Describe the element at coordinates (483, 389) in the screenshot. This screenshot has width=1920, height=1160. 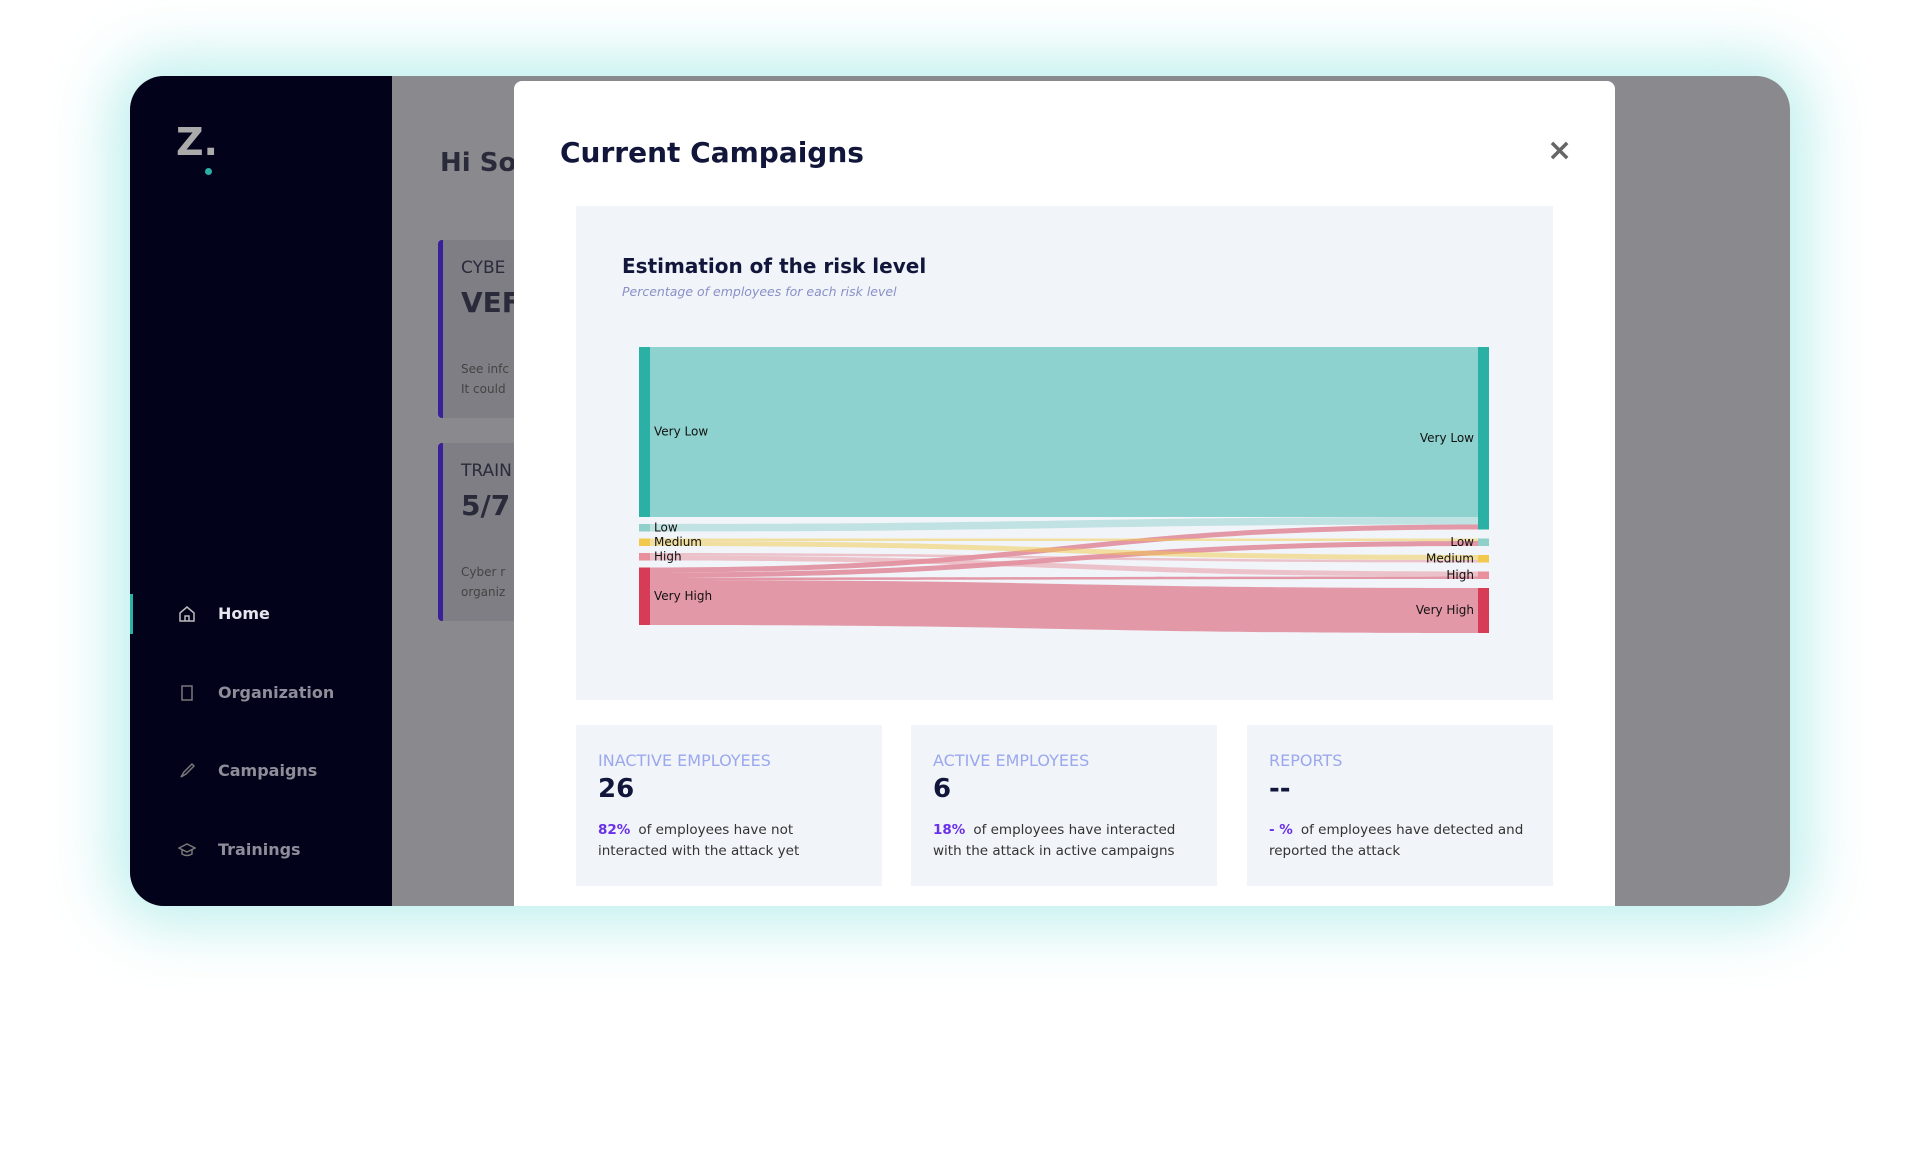
I see `card-text: It could` at that location.